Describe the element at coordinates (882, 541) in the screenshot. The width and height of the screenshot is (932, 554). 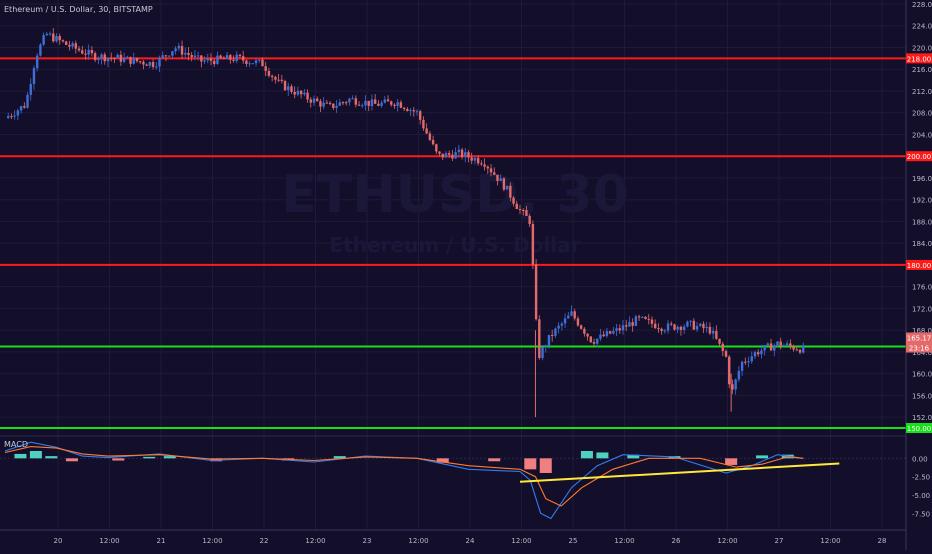
I see `x-tick-label: 28` at that location.